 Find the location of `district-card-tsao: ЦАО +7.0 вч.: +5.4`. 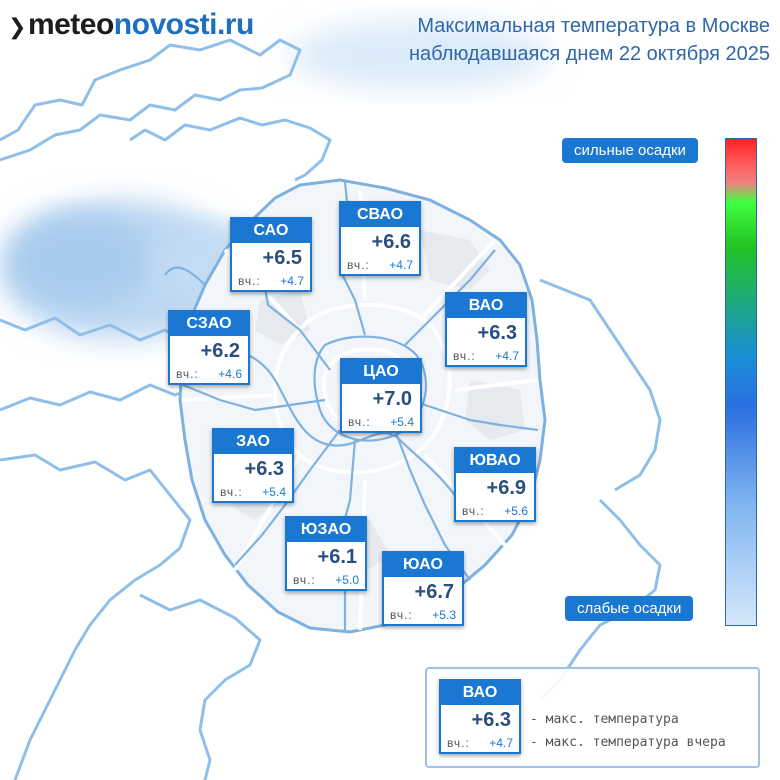

district-card-tsao: ЦАО +7.0 вч.: +5.4 is located at coordinates (381, 395).